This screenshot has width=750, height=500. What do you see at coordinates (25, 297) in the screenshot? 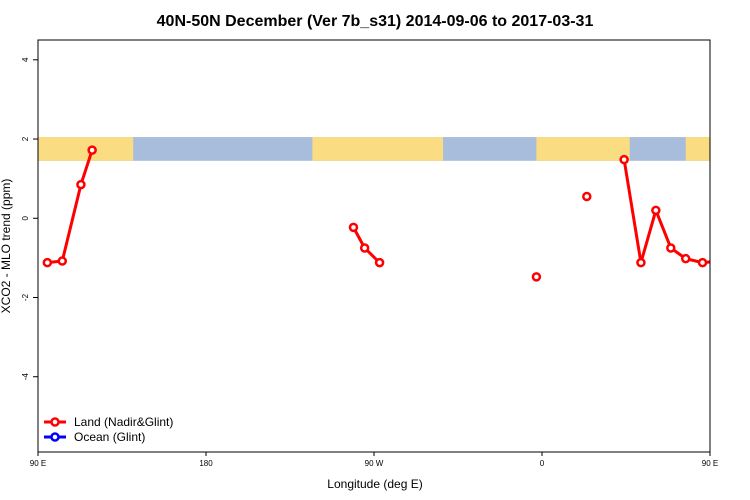
I see `y-tick-label: -2` at bounding box center [25, 297].